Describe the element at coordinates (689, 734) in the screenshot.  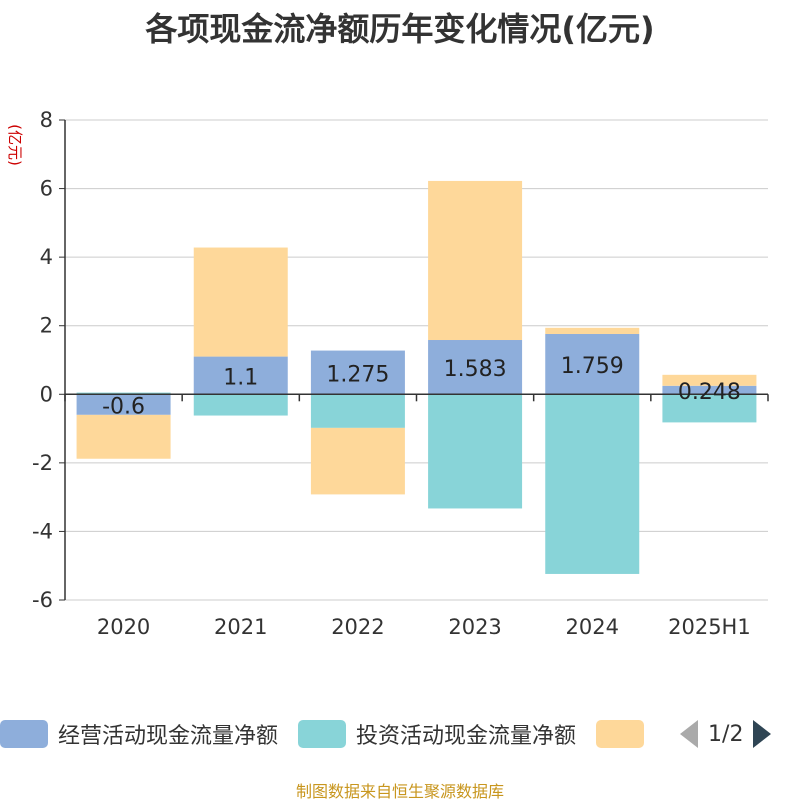
I see `legend-prev-page-icon` at that location.